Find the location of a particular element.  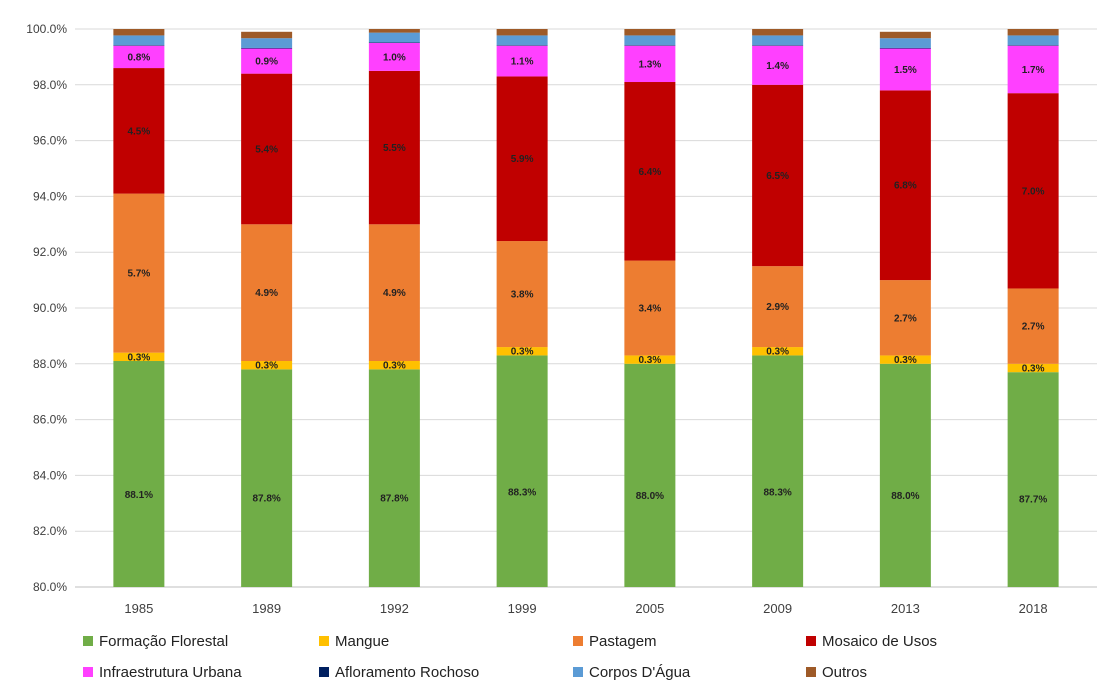

data-label: 1.3% is located at coordinates (649, 64).